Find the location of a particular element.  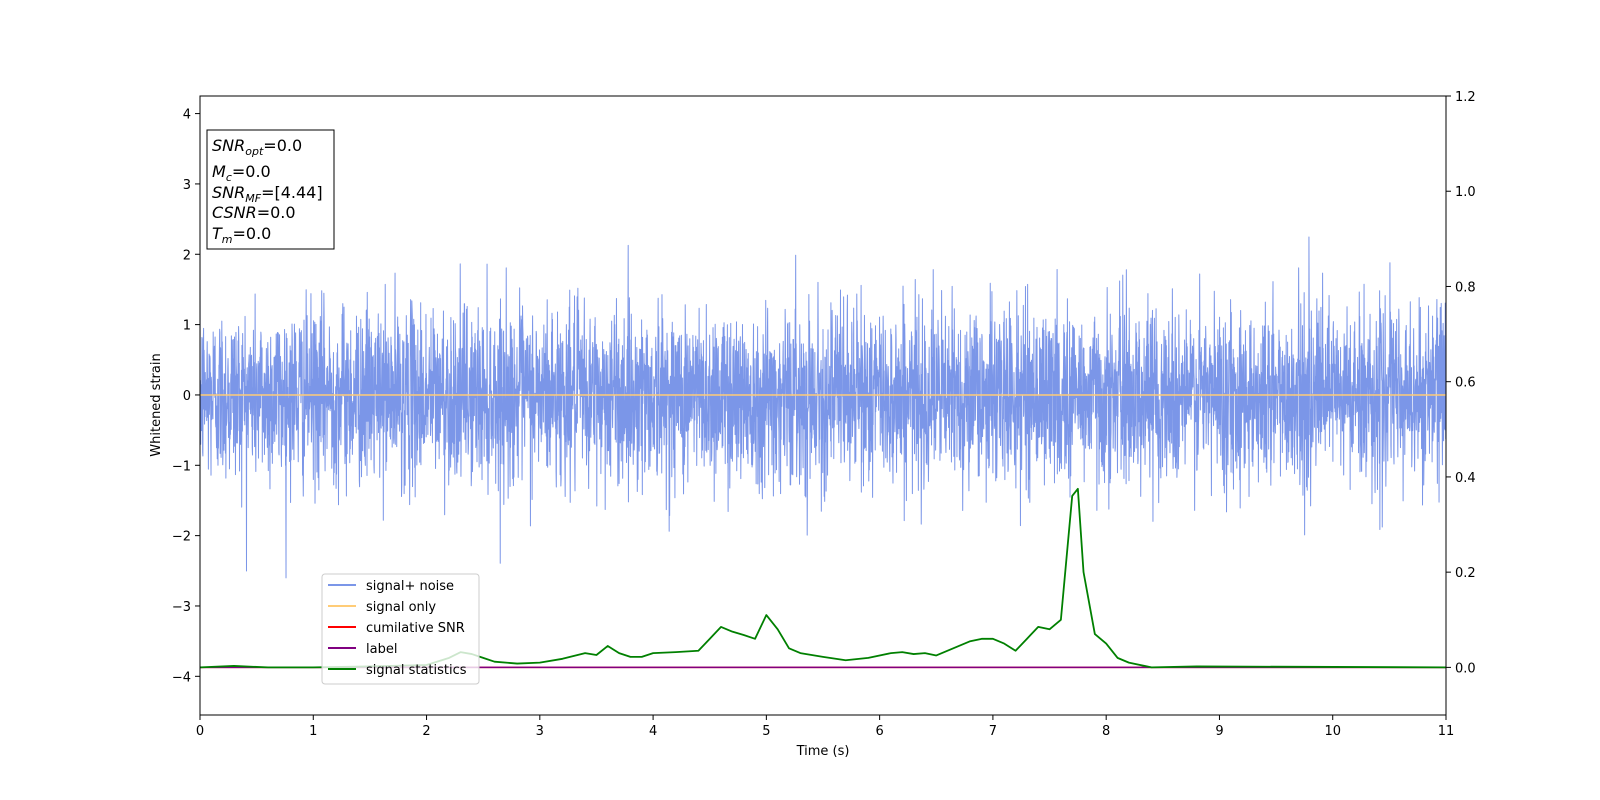

y2-tick-label: 0.4 is located at coordinates (1465, 478).